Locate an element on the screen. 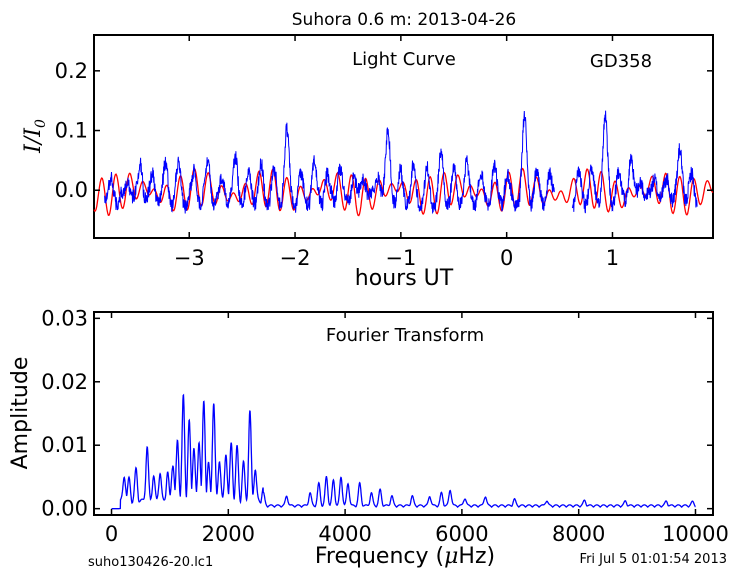 This screenshot has width=742, height=581. light-curve-x-tick-label: −2 is located at coordinates (295, 258).